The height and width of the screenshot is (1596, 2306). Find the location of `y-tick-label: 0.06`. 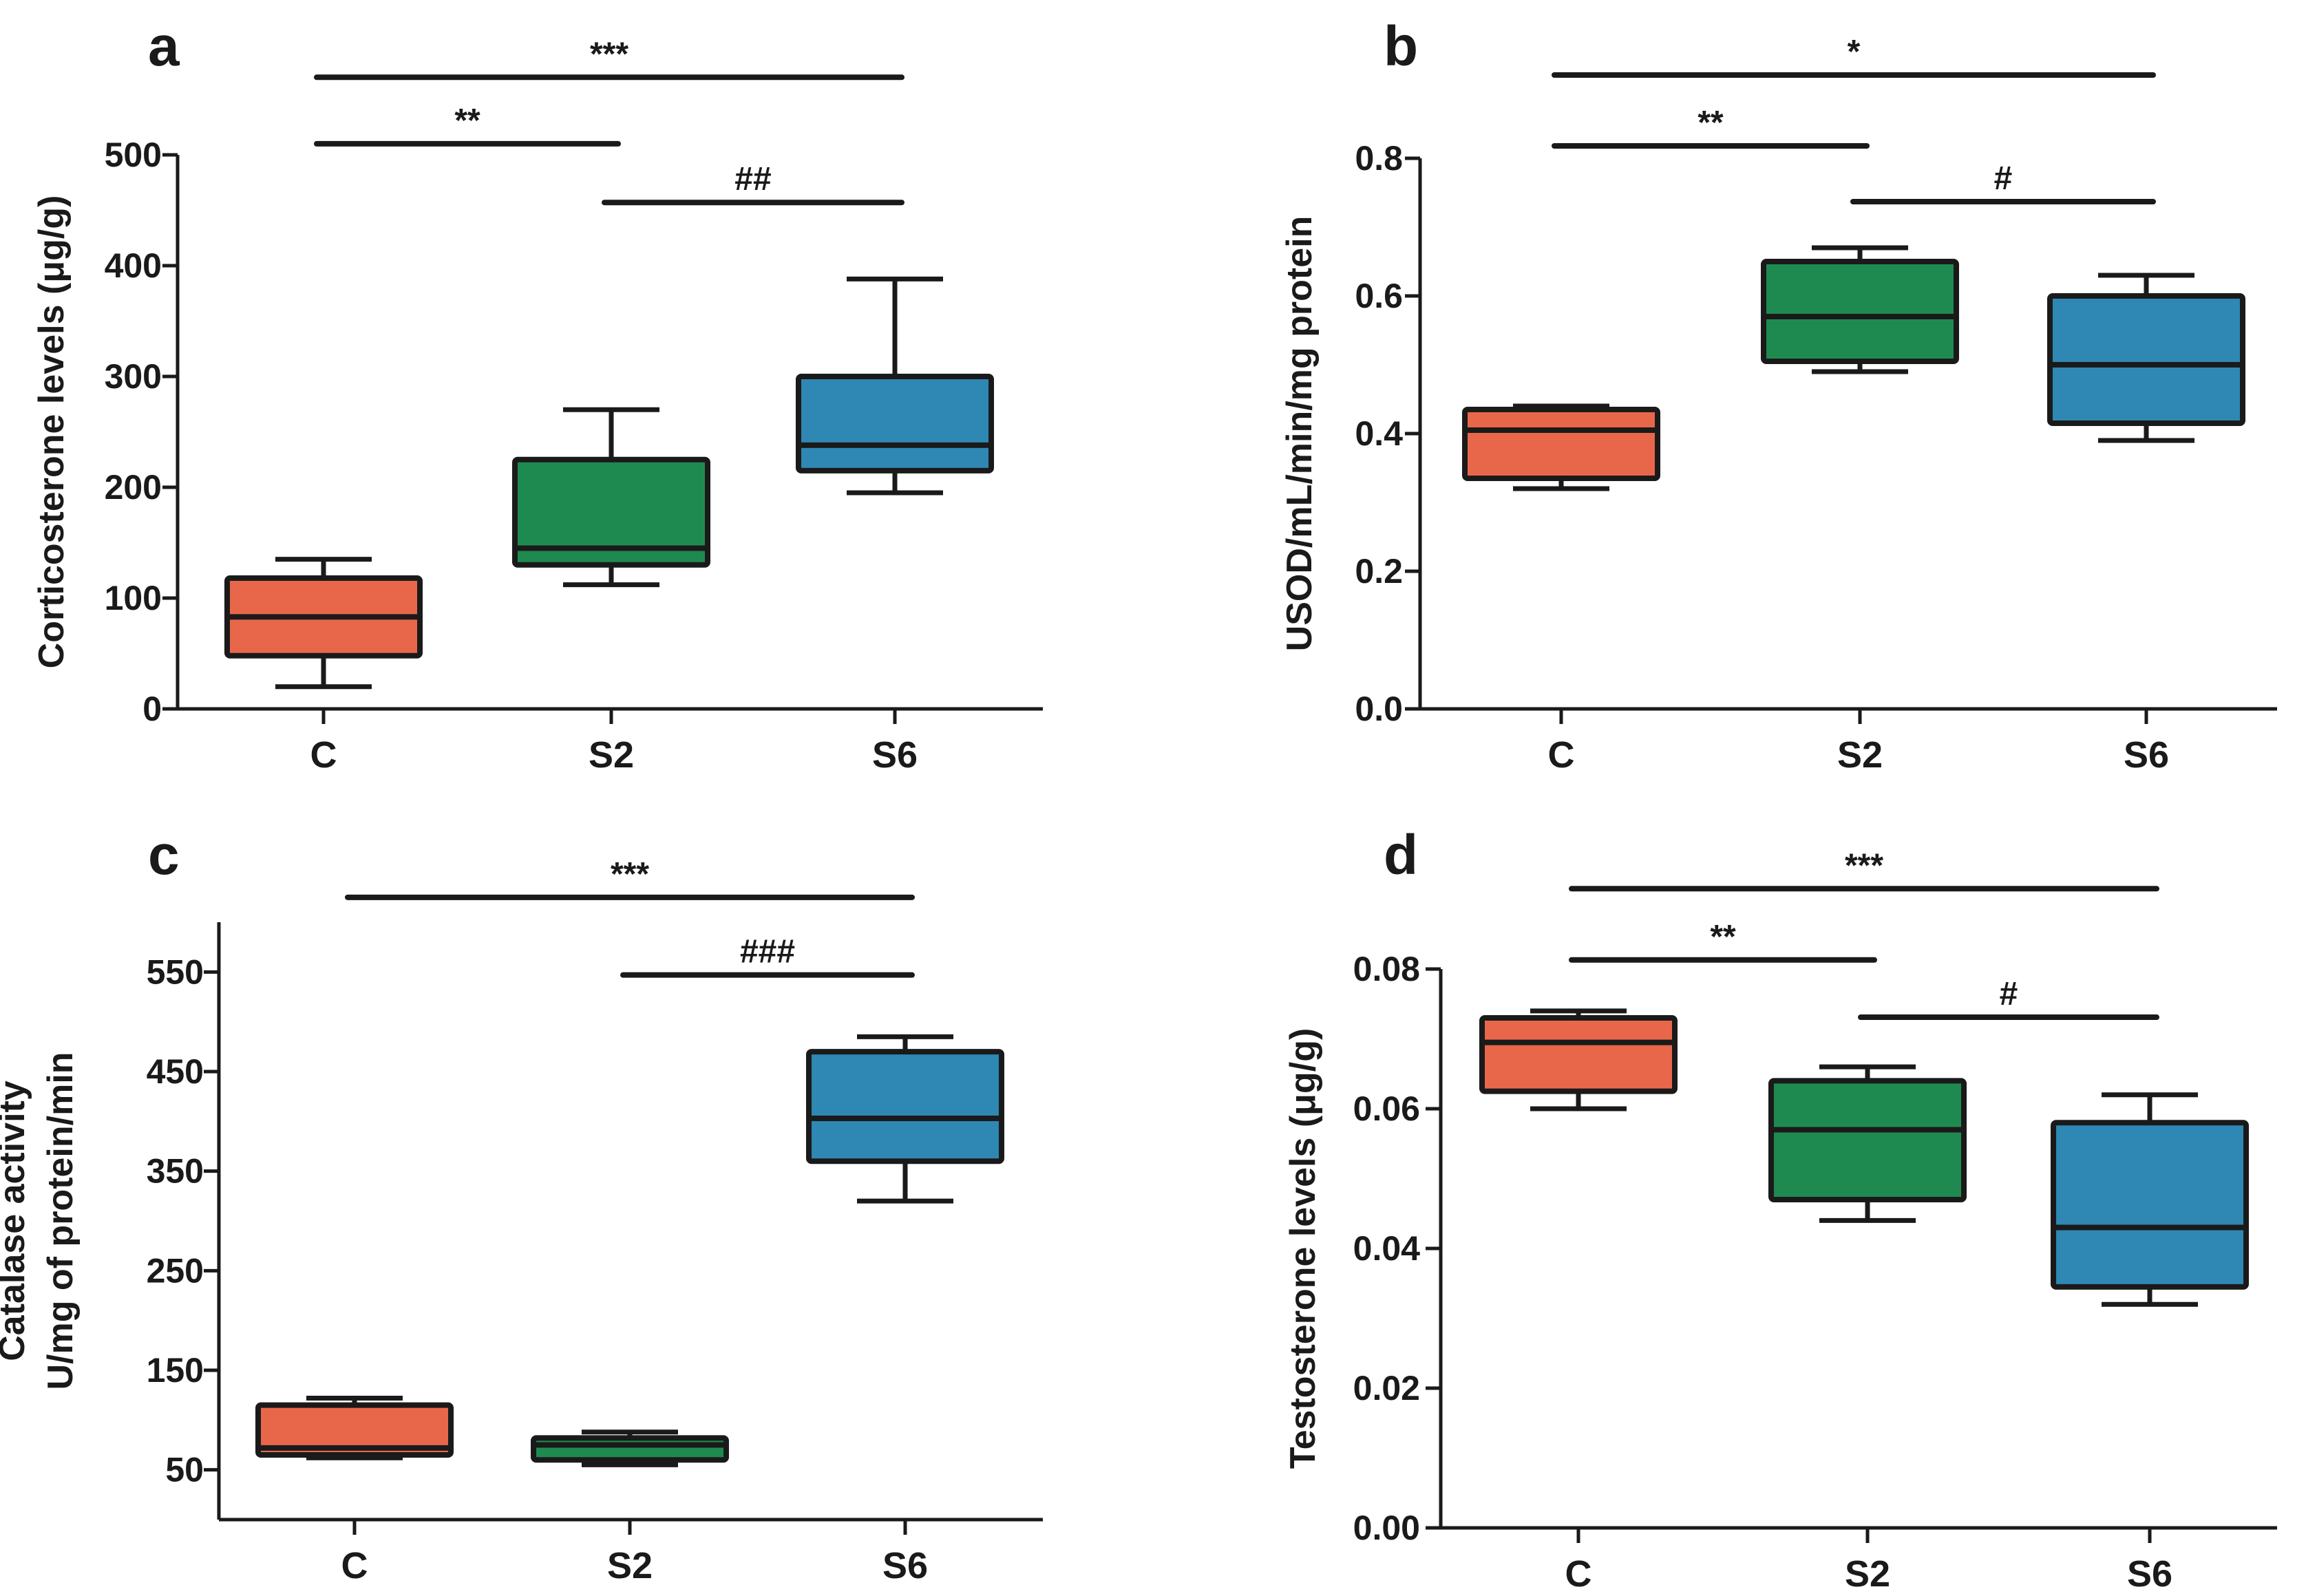

y-tick-label: 0.06 is located at coordinates (1386, 1108).